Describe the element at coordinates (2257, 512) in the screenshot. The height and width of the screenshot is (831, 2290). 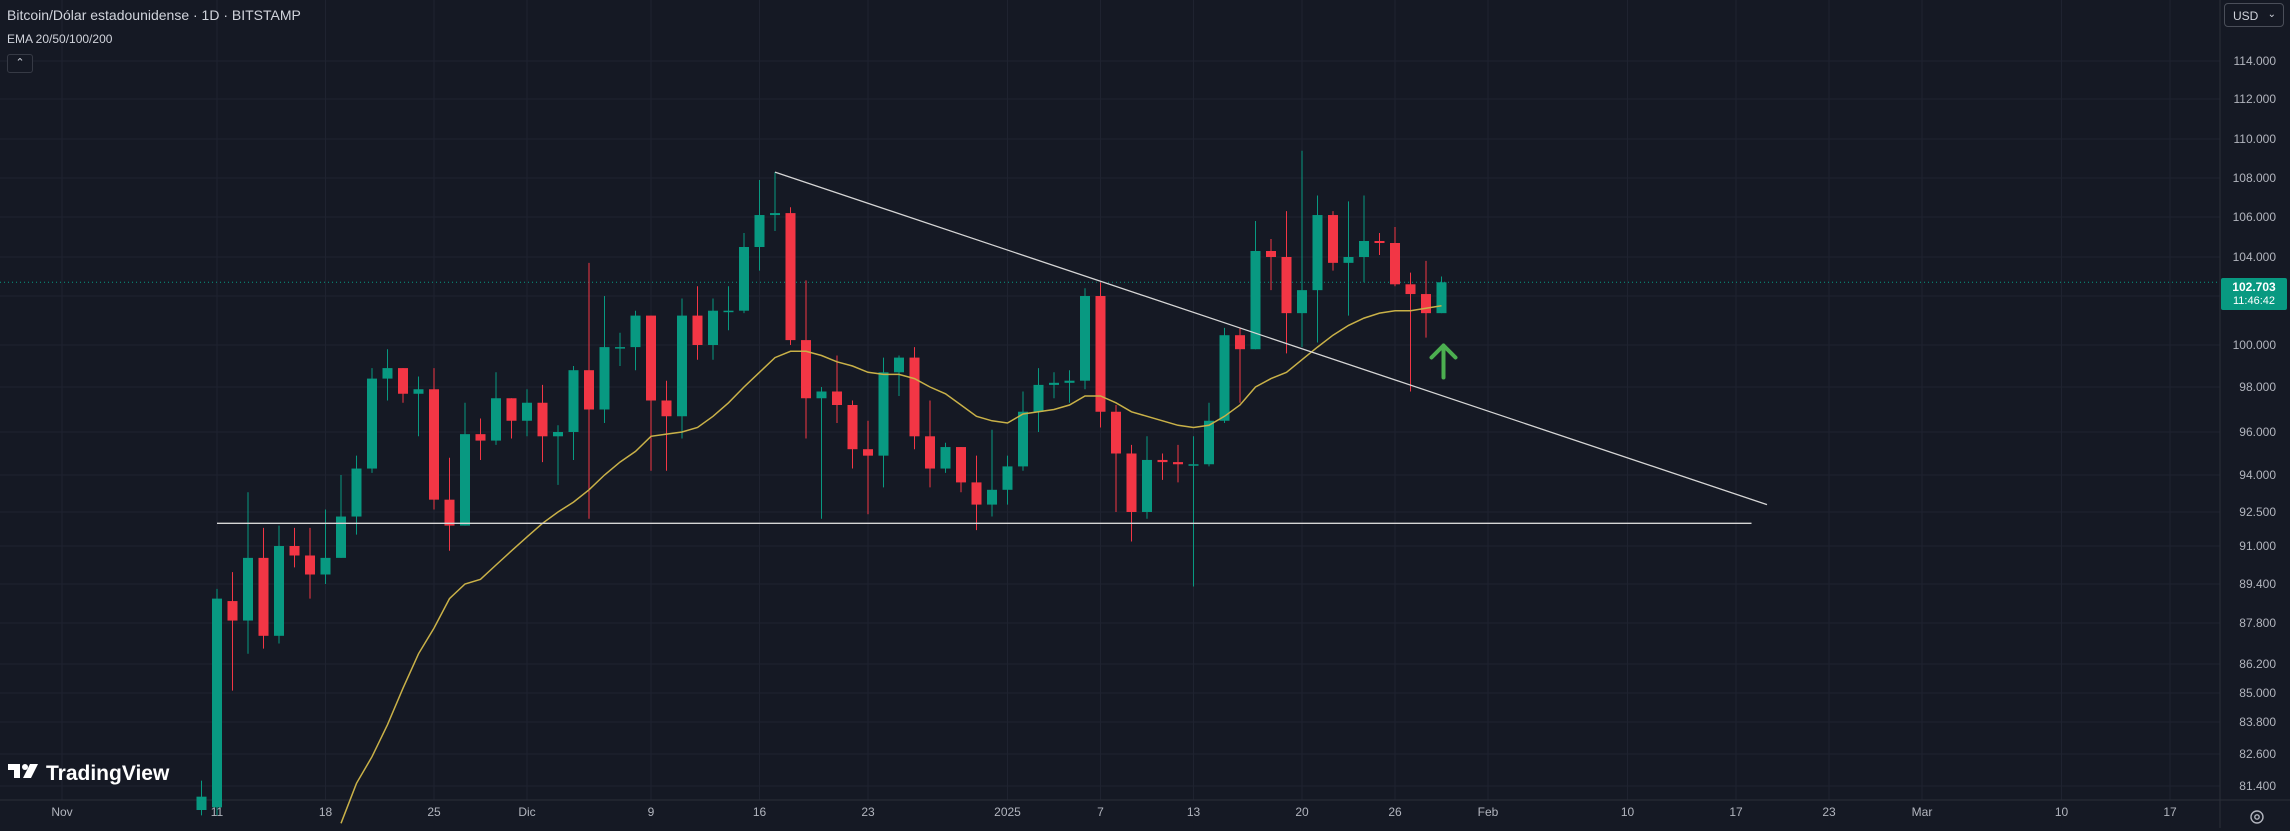
I see `price-tick-label: 92.500` at that location.